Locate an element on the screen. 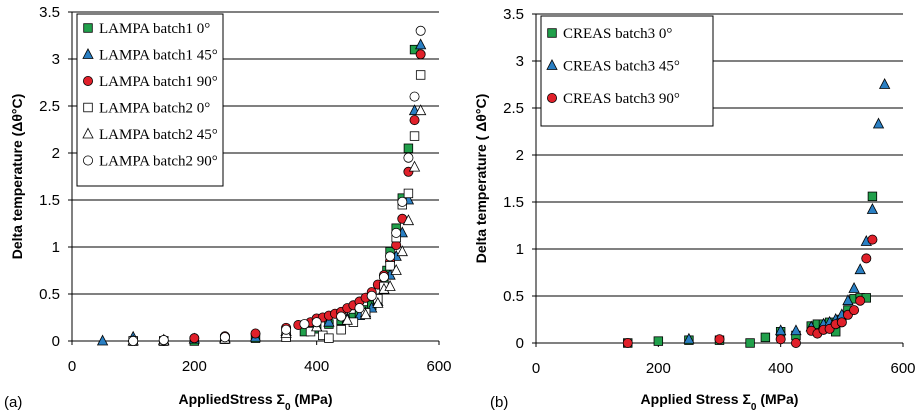  legend-box is located at coordinates (627, 71).